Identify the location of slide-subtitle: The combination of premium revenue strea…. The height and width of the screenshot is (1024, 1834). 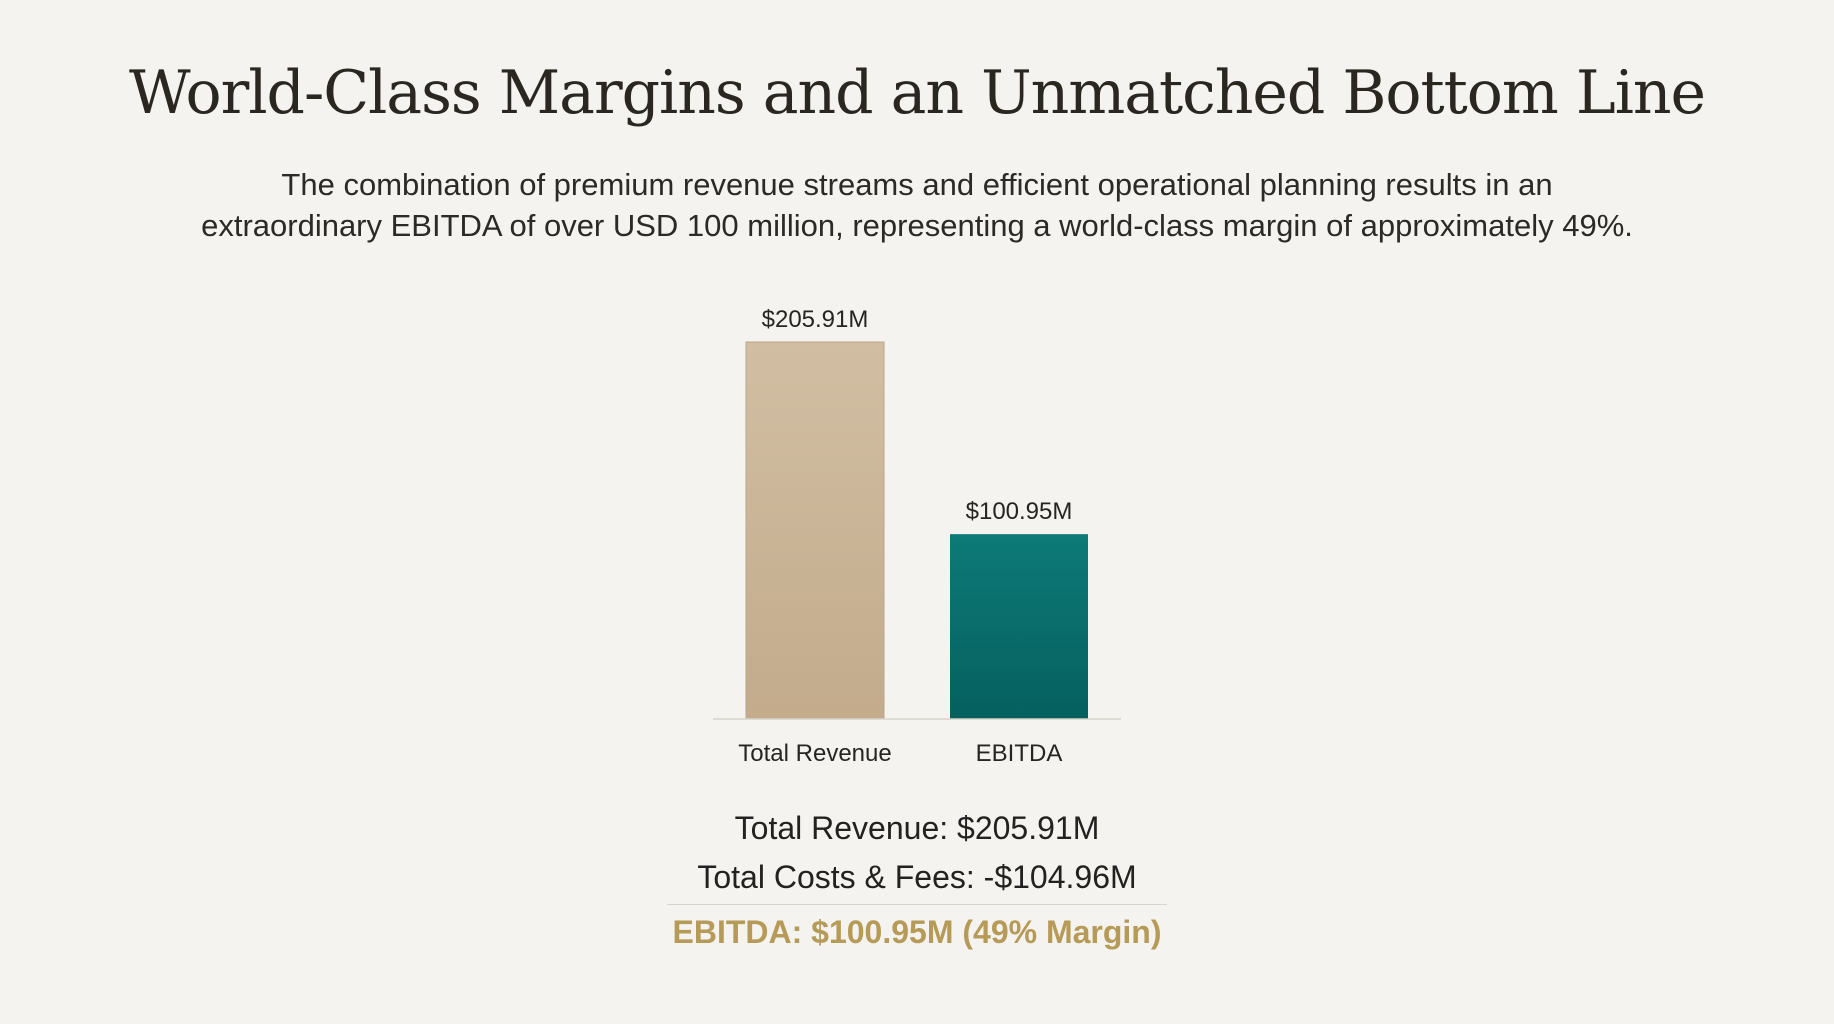
(917, 205).